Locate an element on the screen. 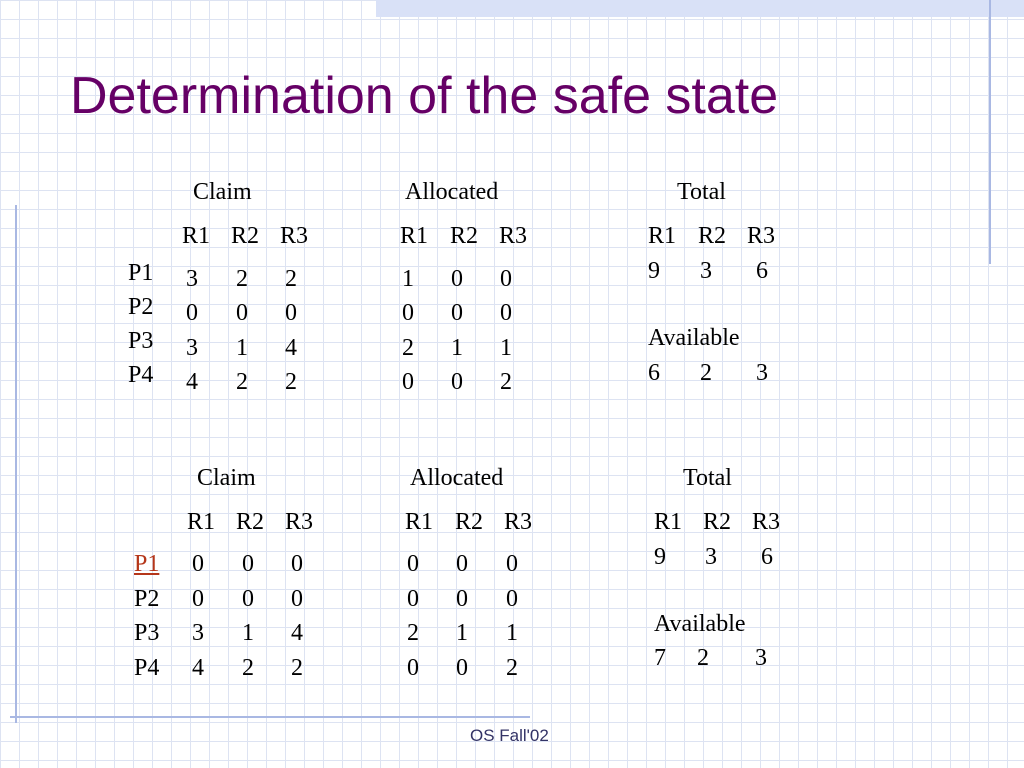 Image resolution: width=1024 pixels, height=768 pixels. left-accent-line is located at coordinates (16, 464).